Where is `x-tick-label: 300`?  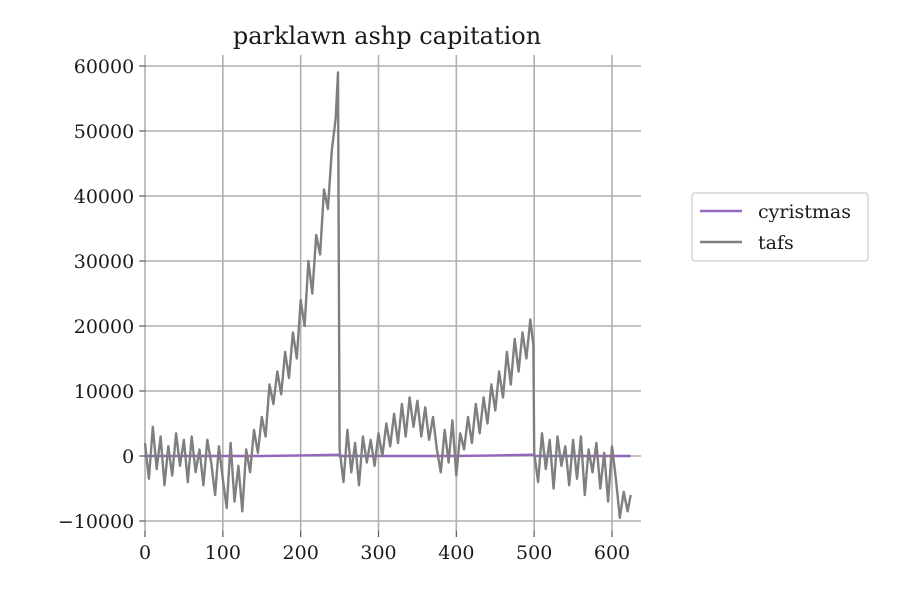
x-tick-label: 300 is located at coordinates (378, 553).